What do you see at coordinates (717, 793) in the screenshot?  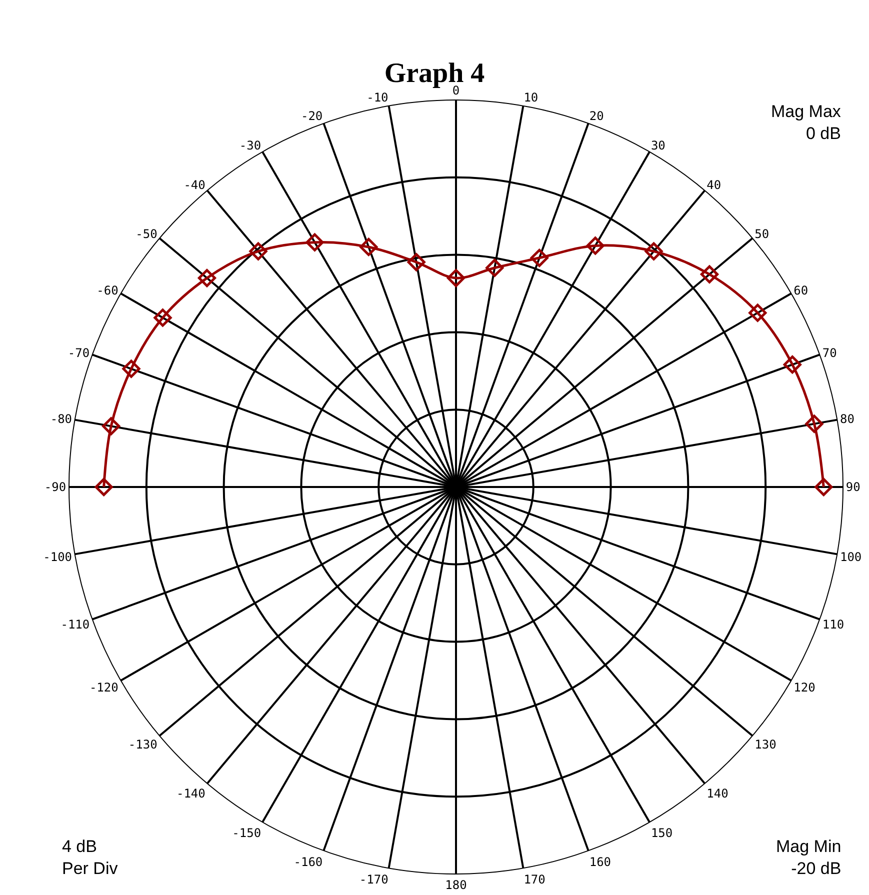 I see `spoke-label: 140` at bounding box center [717, 793].